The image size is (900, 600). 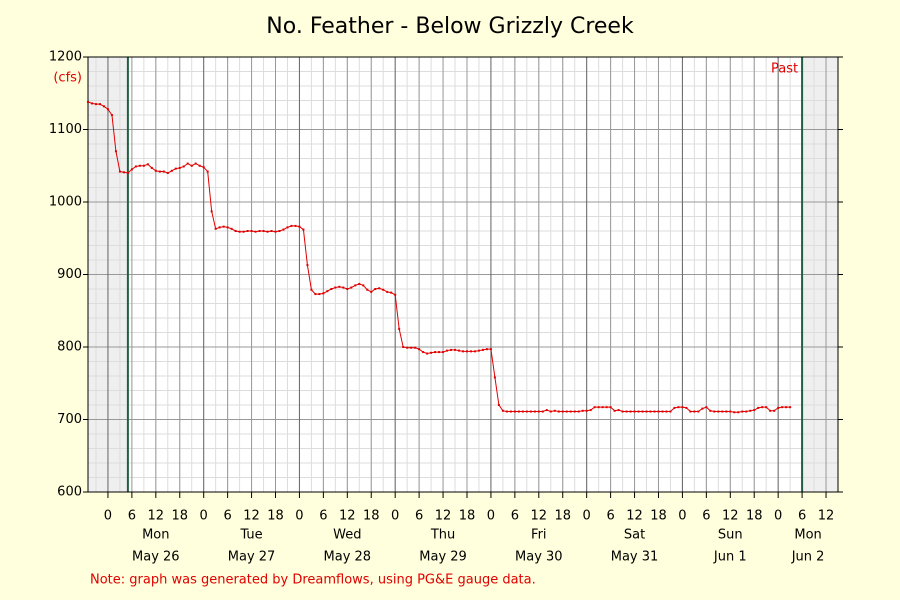 I want to click on day-name: Tue, so click(x=250, y=535).